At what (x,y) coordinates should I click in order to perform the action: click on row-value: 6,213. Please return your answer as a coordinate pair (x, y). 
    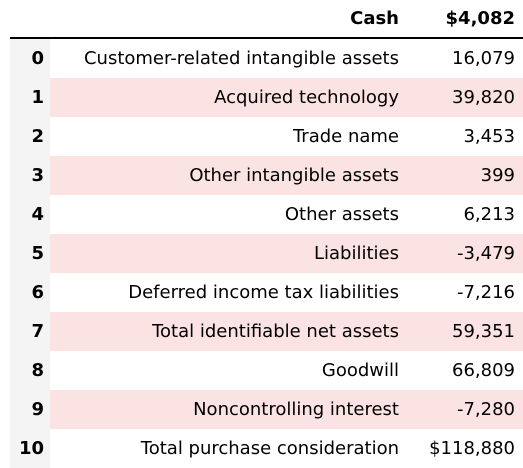
    Looking at the image, I should click on (465, 214).